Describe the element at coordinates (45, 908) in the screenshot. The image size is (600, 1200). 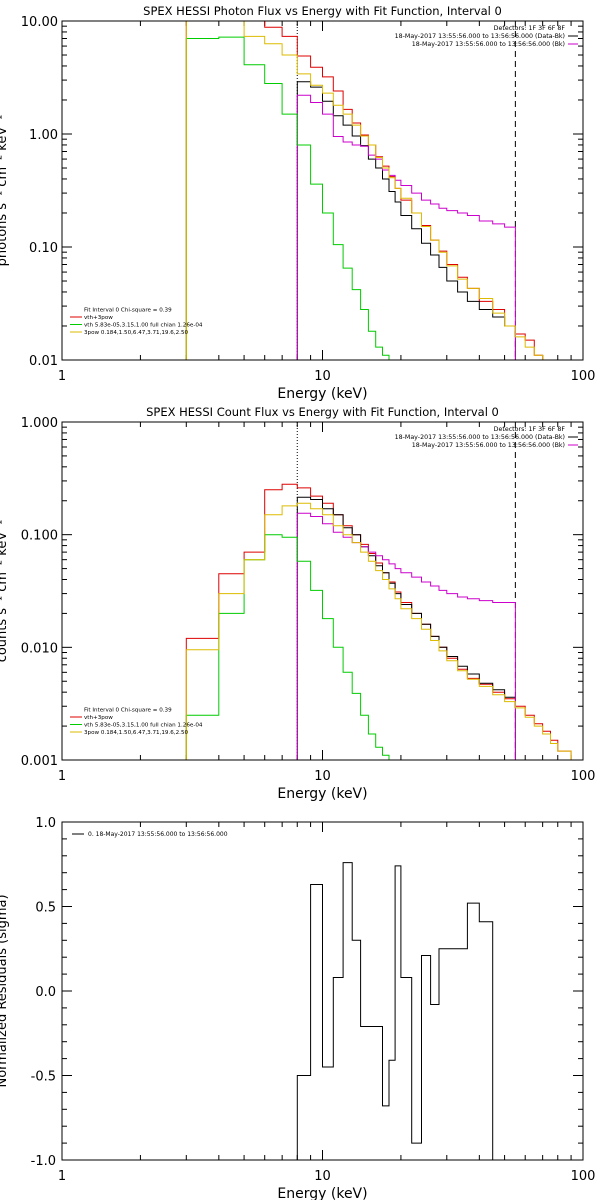
I see `y-tick-label: 0.5` at that location.